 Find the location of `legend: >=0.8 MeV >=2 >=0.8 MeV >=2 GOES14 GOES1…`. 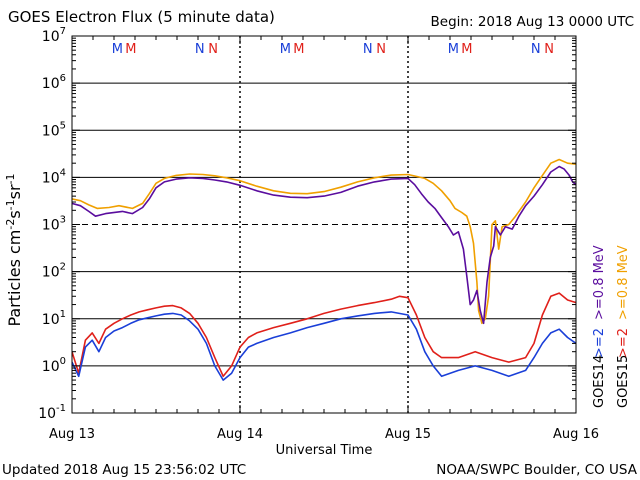

legend: >=0.8 MeV >=2 >=0.8 MeV >=2 GOES14 GOES1… is located at coordinates (611, 326).